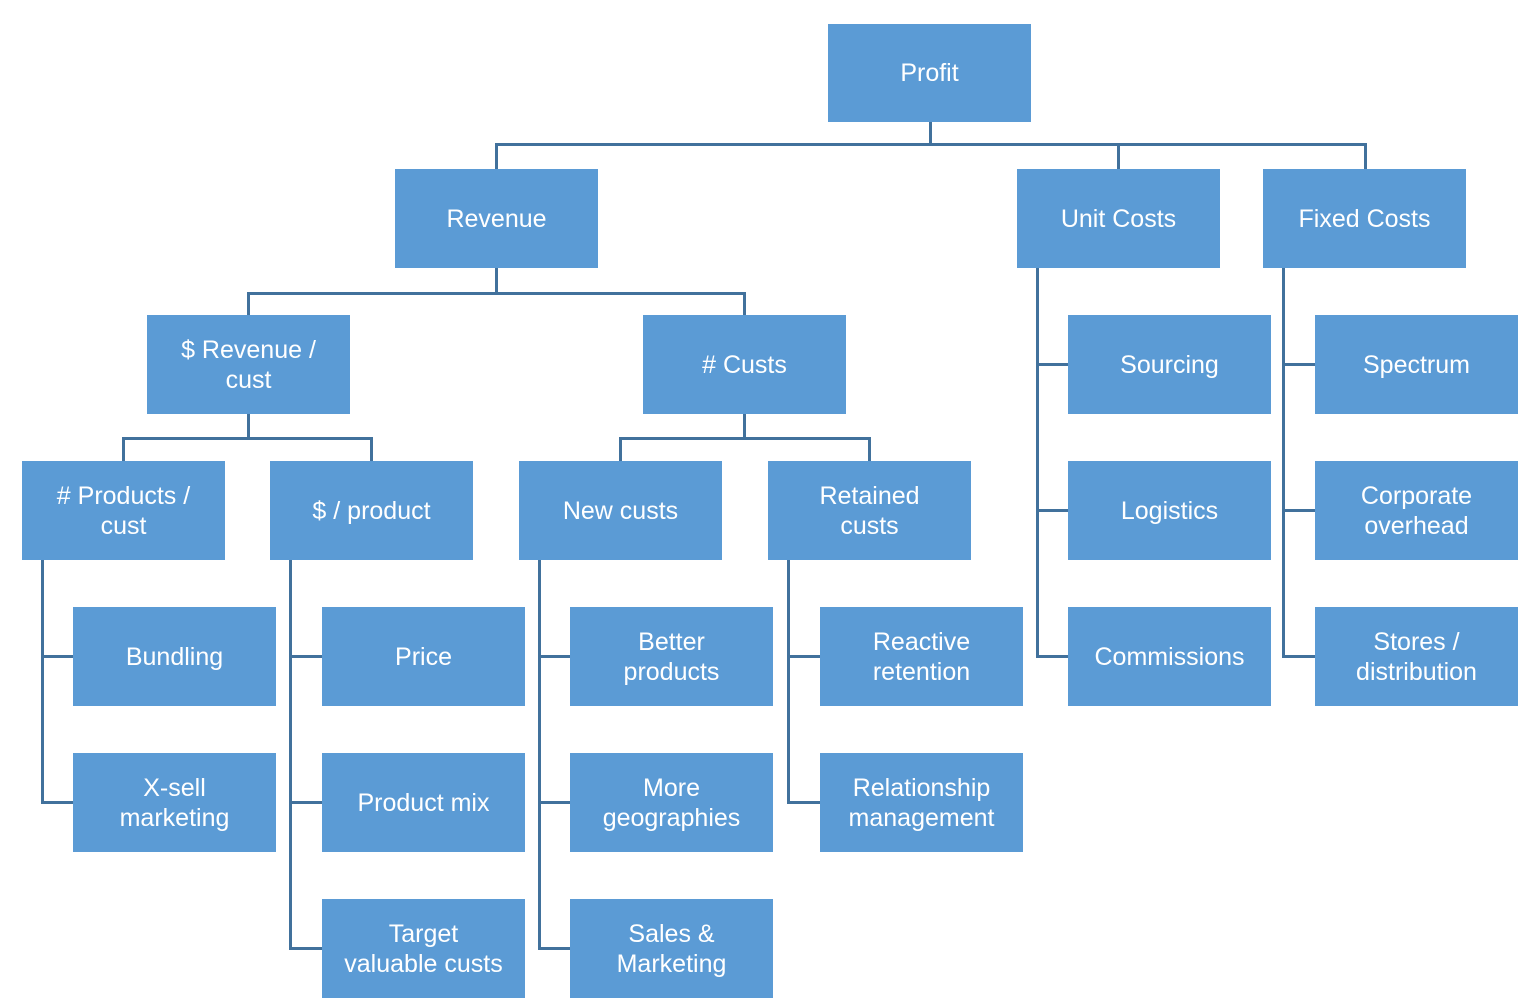 The width and height of the screenshot is (1534, 1008). Describe the element at coordinates (1118, 218) in the screenshot. I see `node-unit-costs: Unit Costs` at that location.